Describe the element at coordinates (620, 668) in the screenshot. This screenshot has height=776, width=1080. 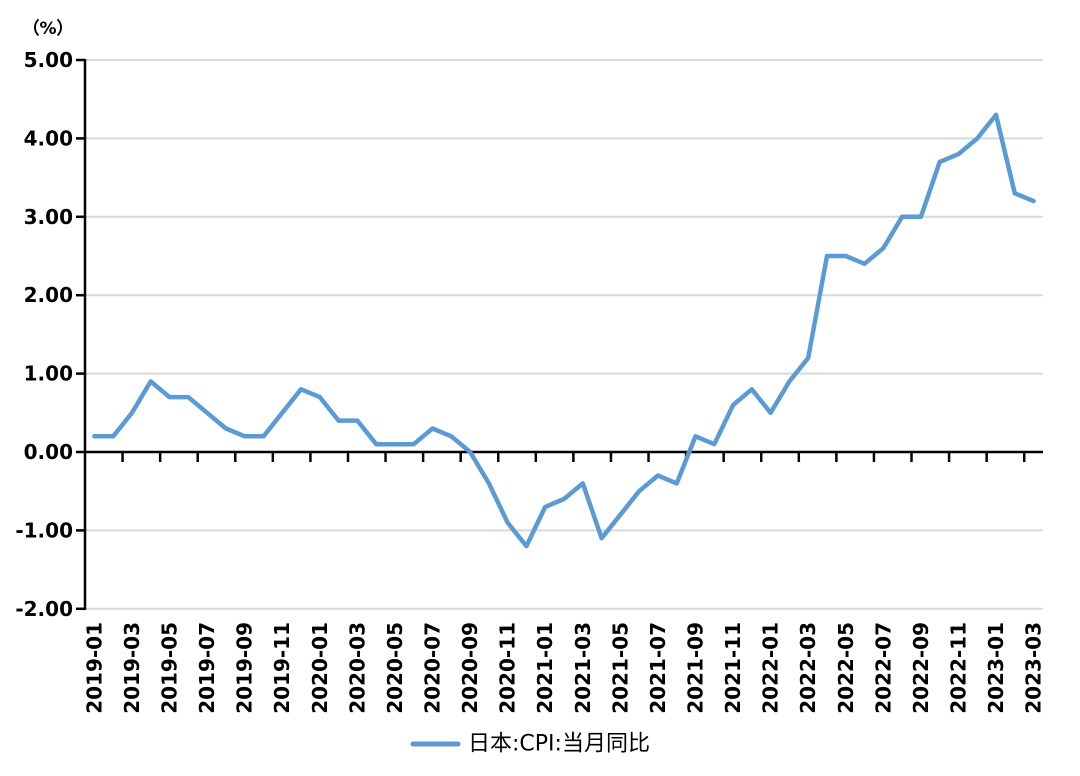
I see `x-tick-label: 2021-05` at that location.